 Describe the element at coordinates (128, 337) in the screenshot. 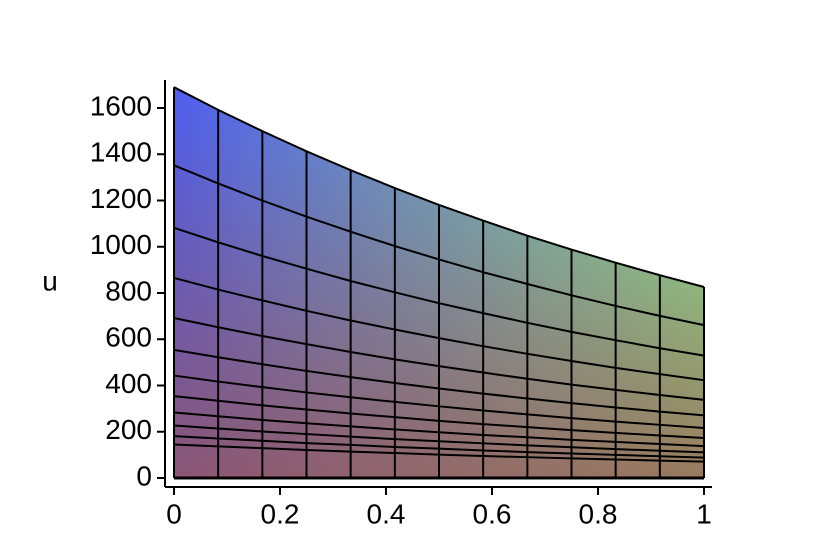

I see `y-tick-label: 600` at that location.